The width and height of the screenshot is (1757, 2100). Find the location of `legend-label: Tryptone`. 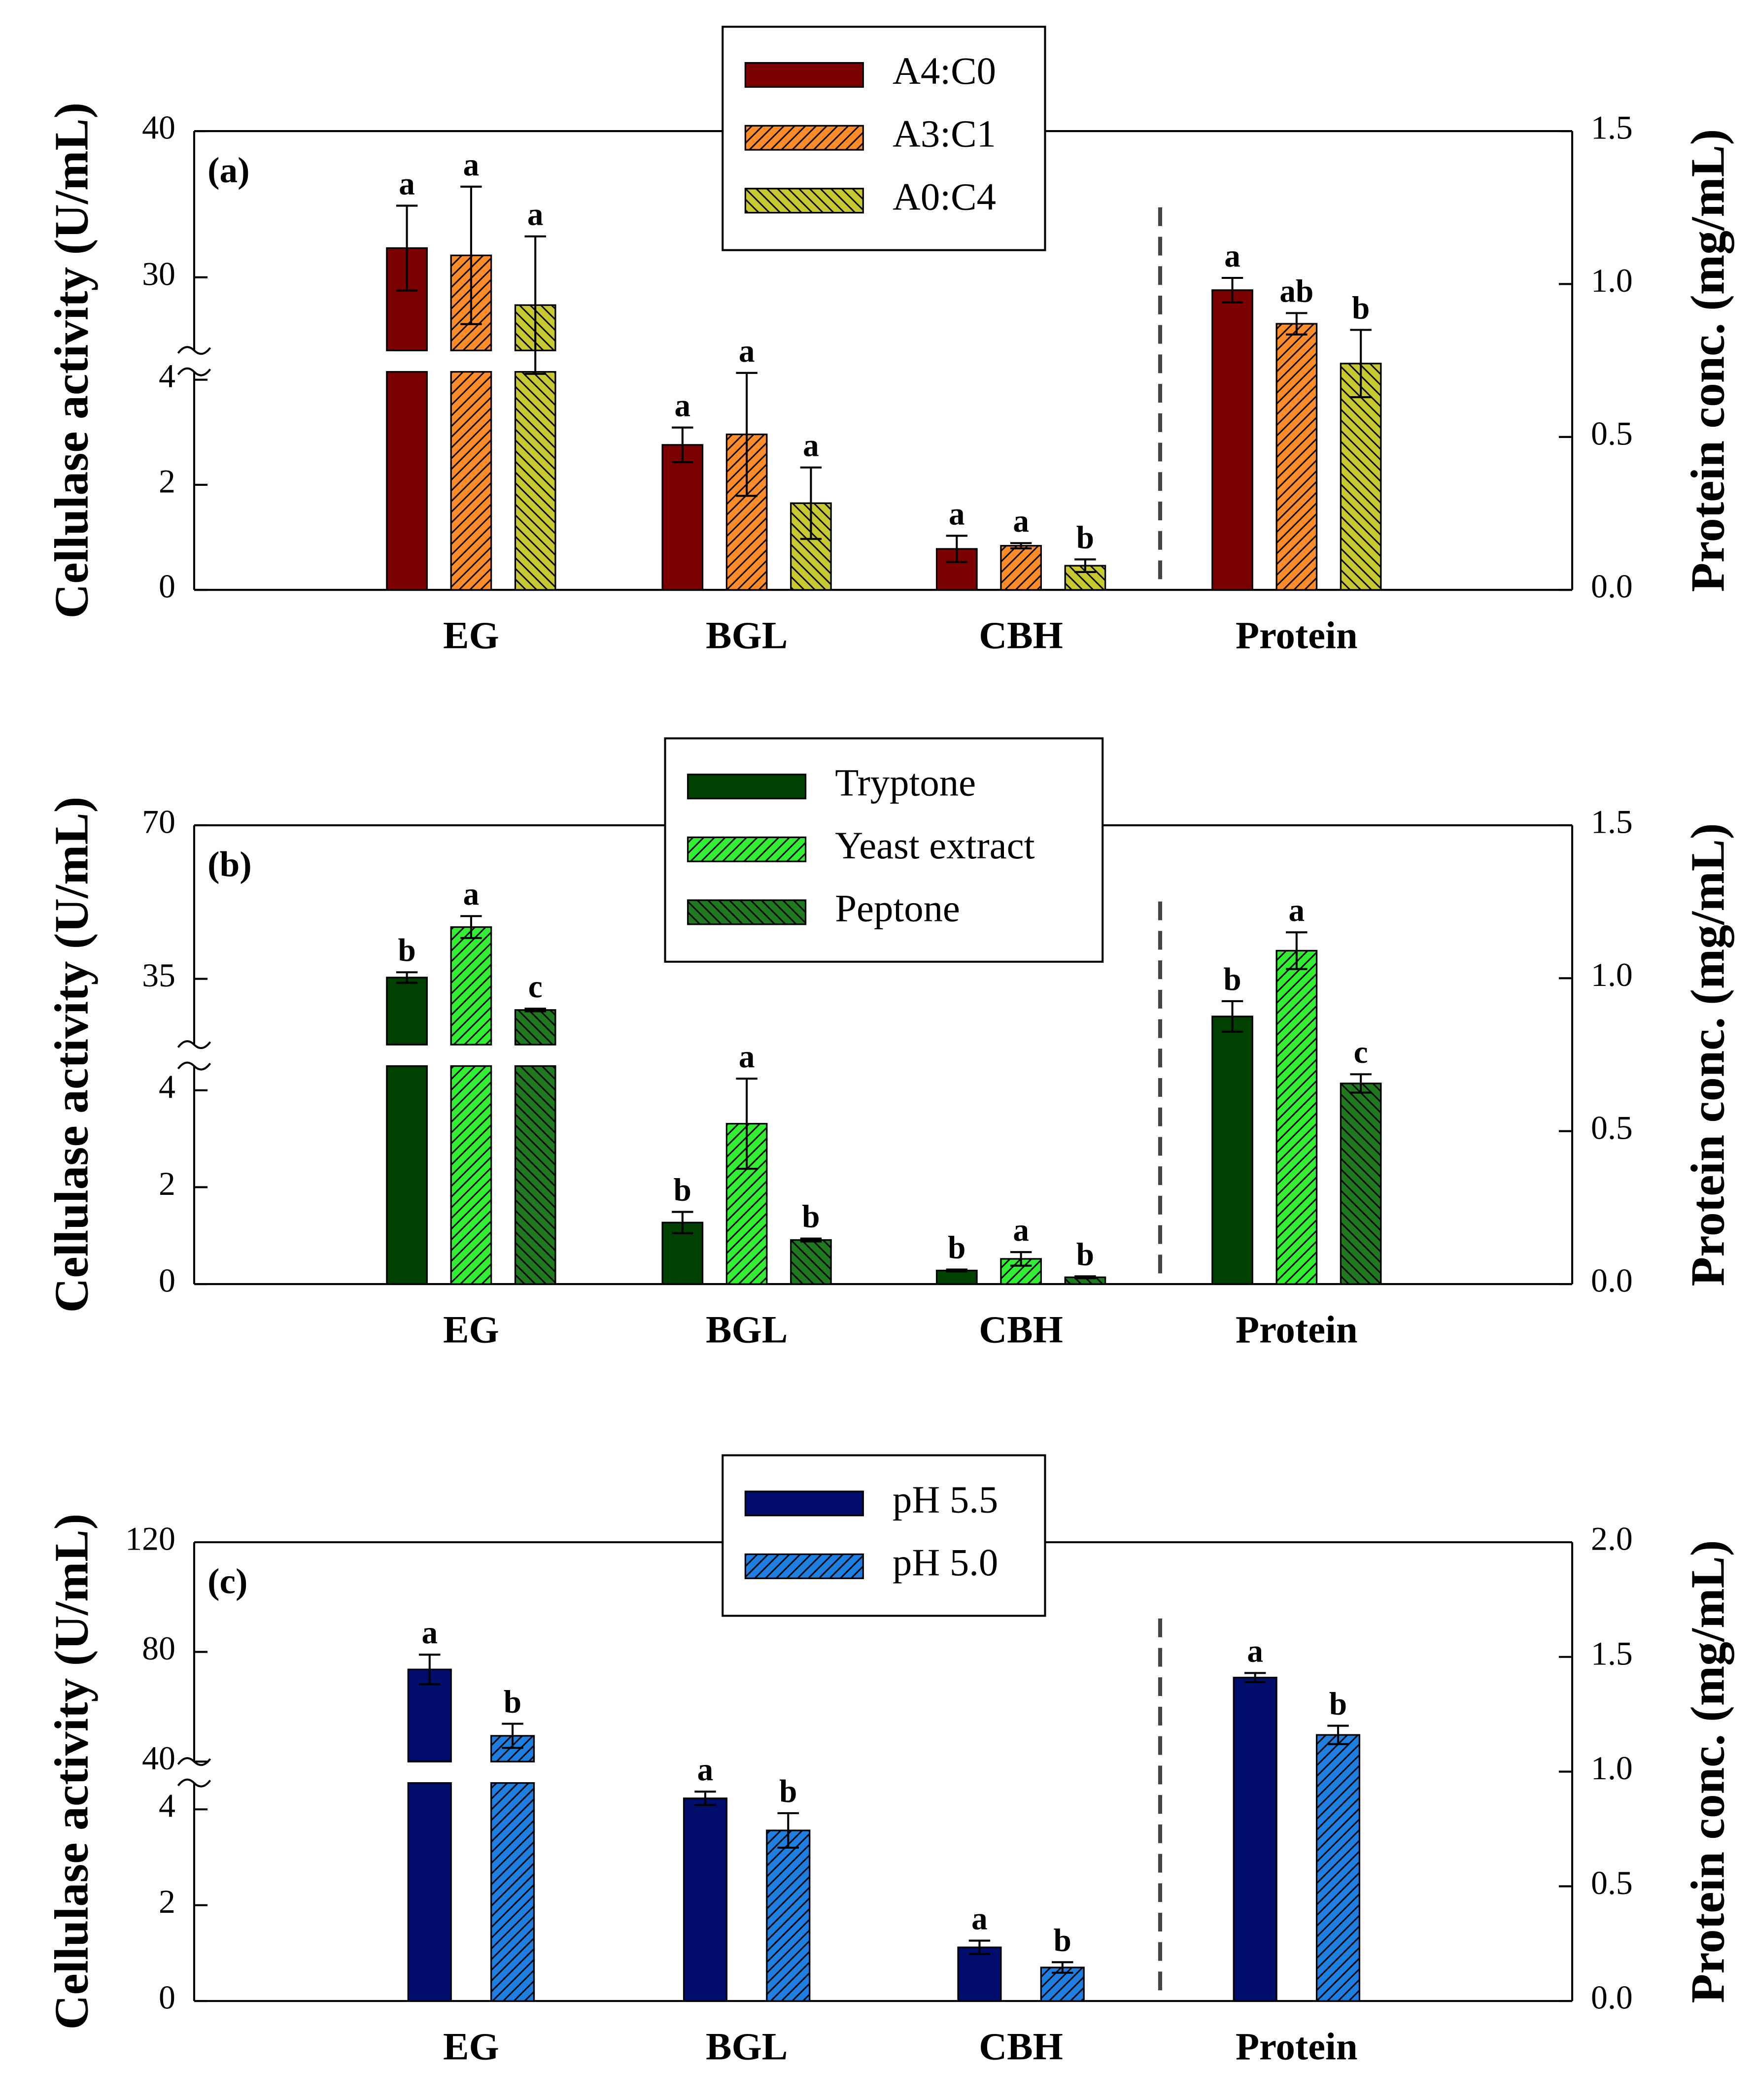

legend-label: Tryptone is located at coordinates (905, 782).